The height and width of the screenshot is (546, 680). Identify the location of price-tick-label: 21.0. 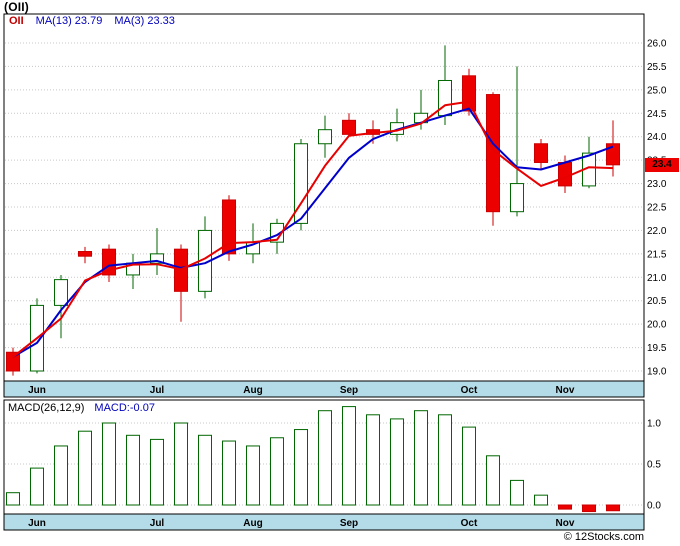
(657, 278).